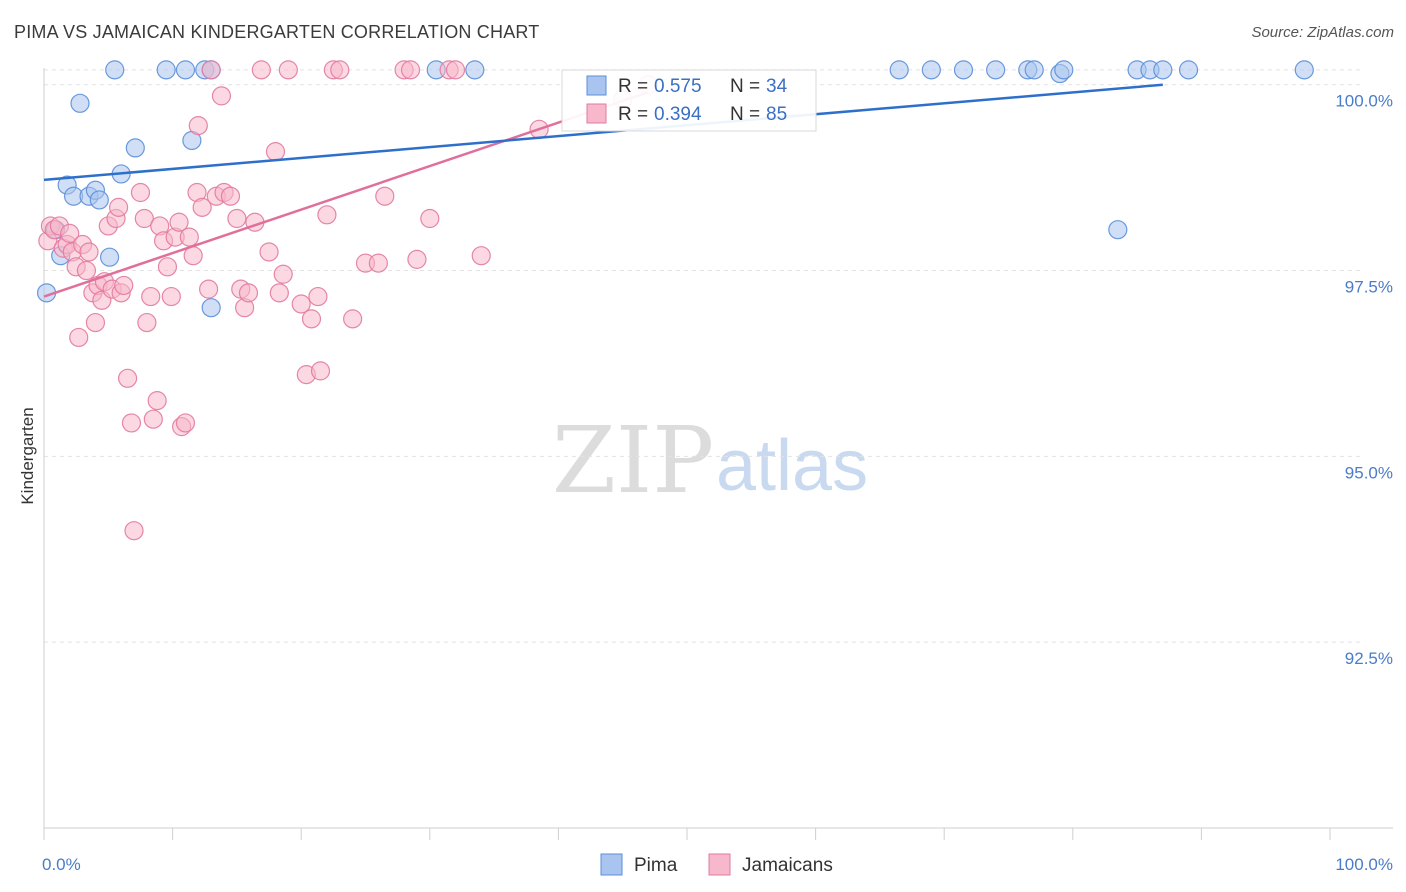 The width and height of the screenshot is (1406, 892). Describe the element at coordinates (1364, 864) in the screenshot. I see `x-tick-label-1: 100.0%` at that location.